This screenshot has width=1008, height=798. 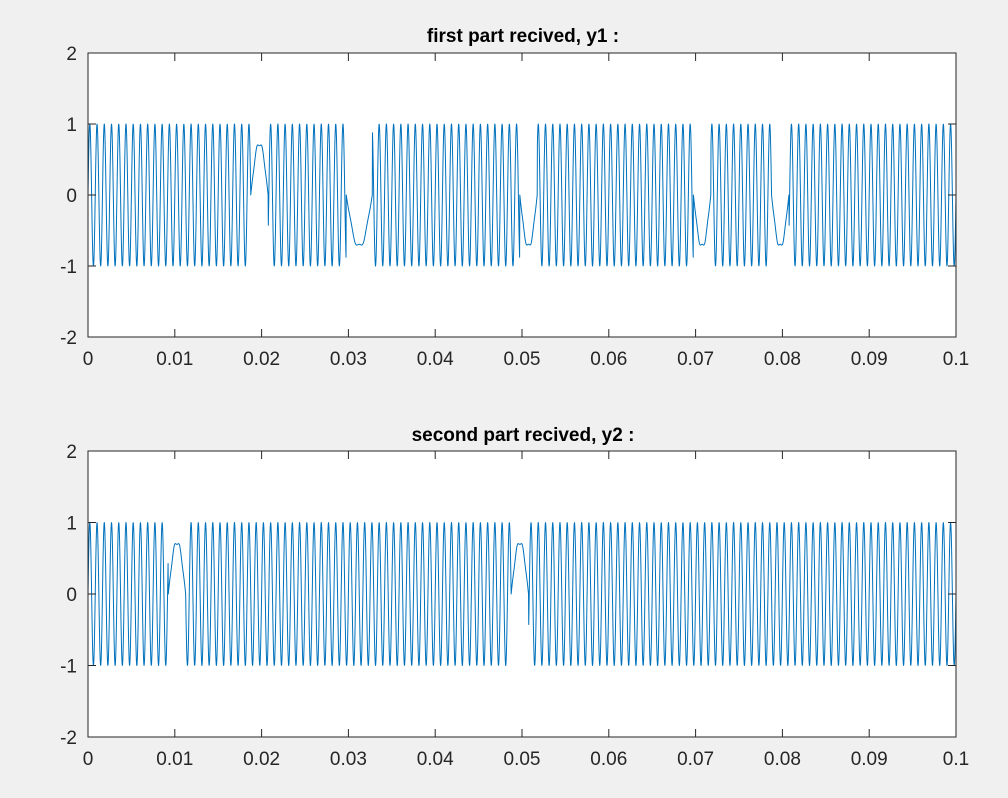 What do you see at coordinates (523, 36) in the screenshot?
I see `chart-title: first part recived, y1 :` at bounding box center [523, 36].